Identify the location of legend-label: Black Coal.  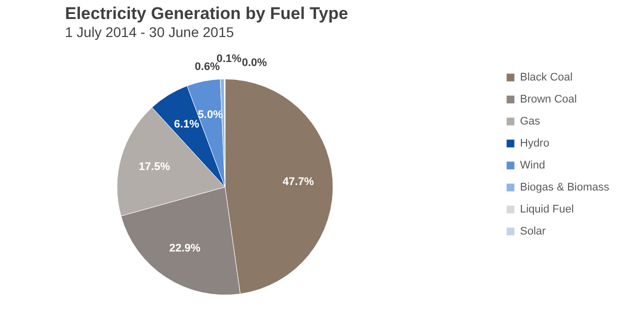
(546, 78).